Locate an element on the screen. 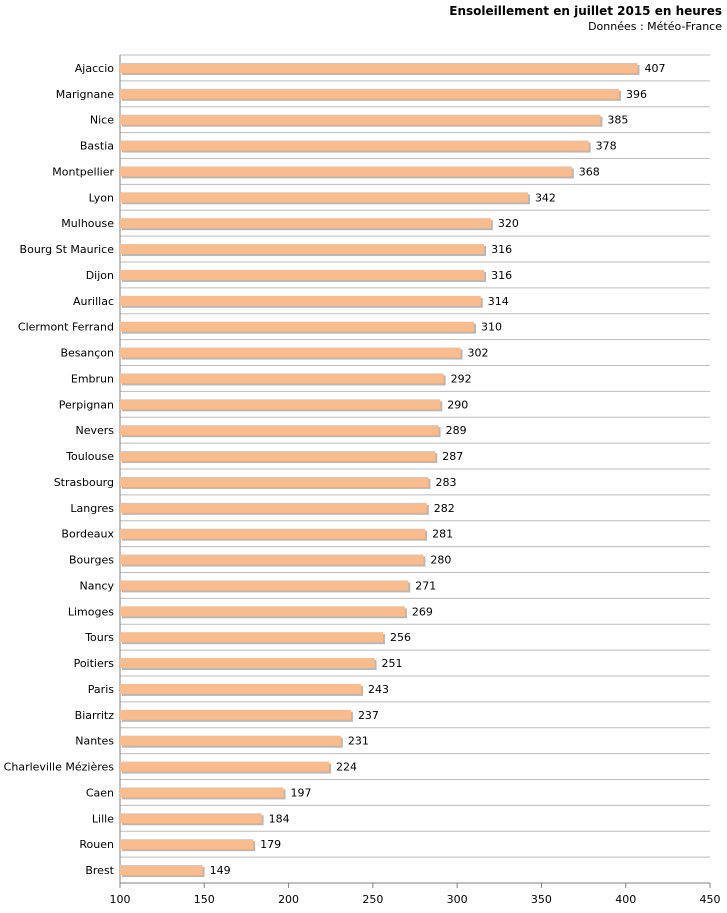 Image resolution: width=727 pixels, height=913 pixels. category-label: Langres is located at coordinates (92, 508).